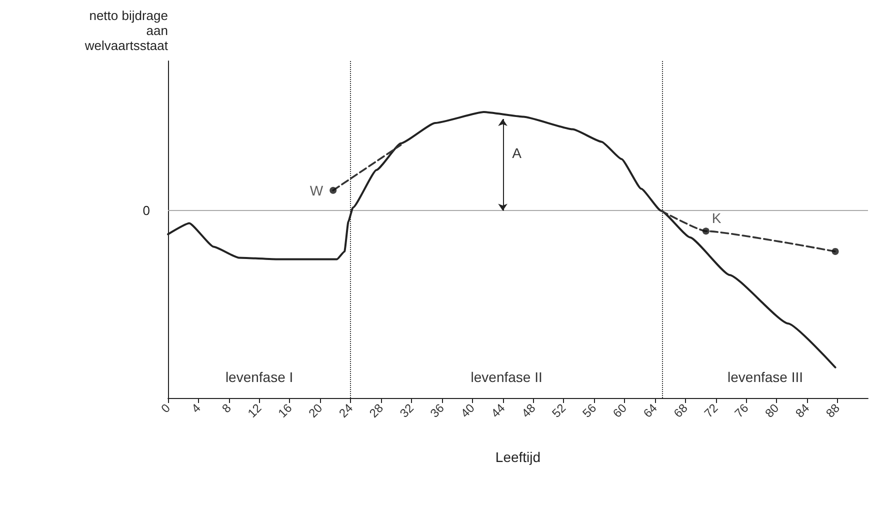 The width and height of the screenshot is (888, 515). I want to click on text: levenfase III, so click(766, 377).